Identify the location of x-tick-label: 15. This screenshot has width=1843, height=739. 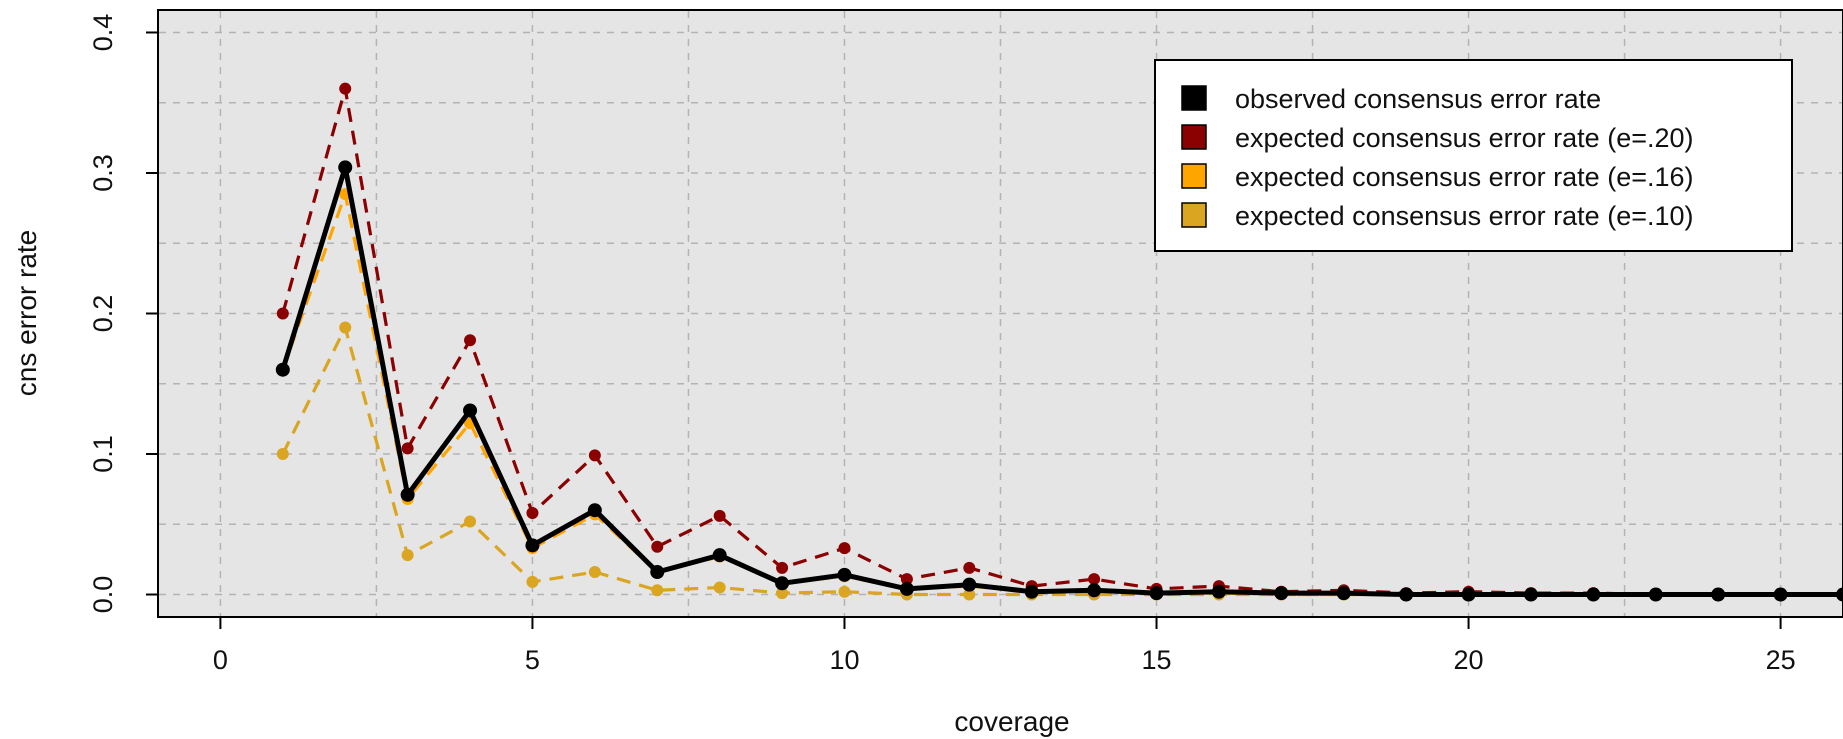
(1156, 660).